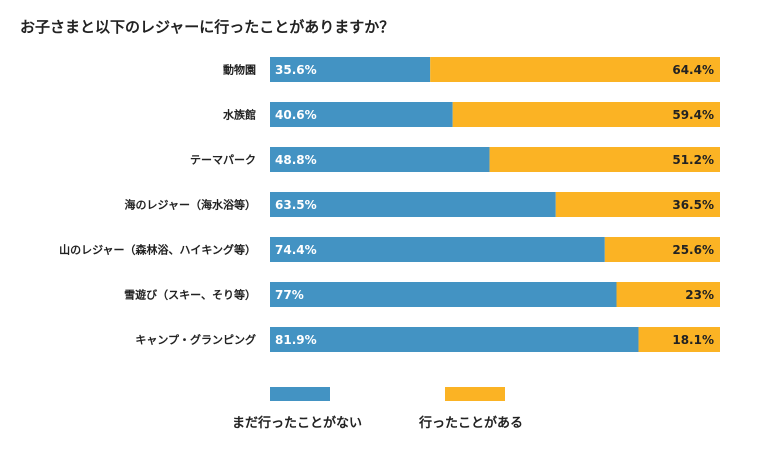  Describe the element at coordinates (296, 205) in the screenshot. I see `data-label-not-visited: 63.5%` at that location.